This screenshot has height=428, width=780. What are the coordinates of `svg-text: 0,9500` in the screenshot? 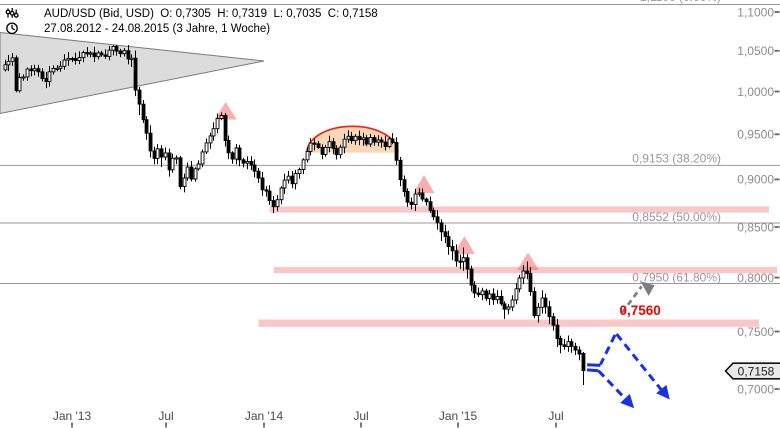 It's located at (755, 135).